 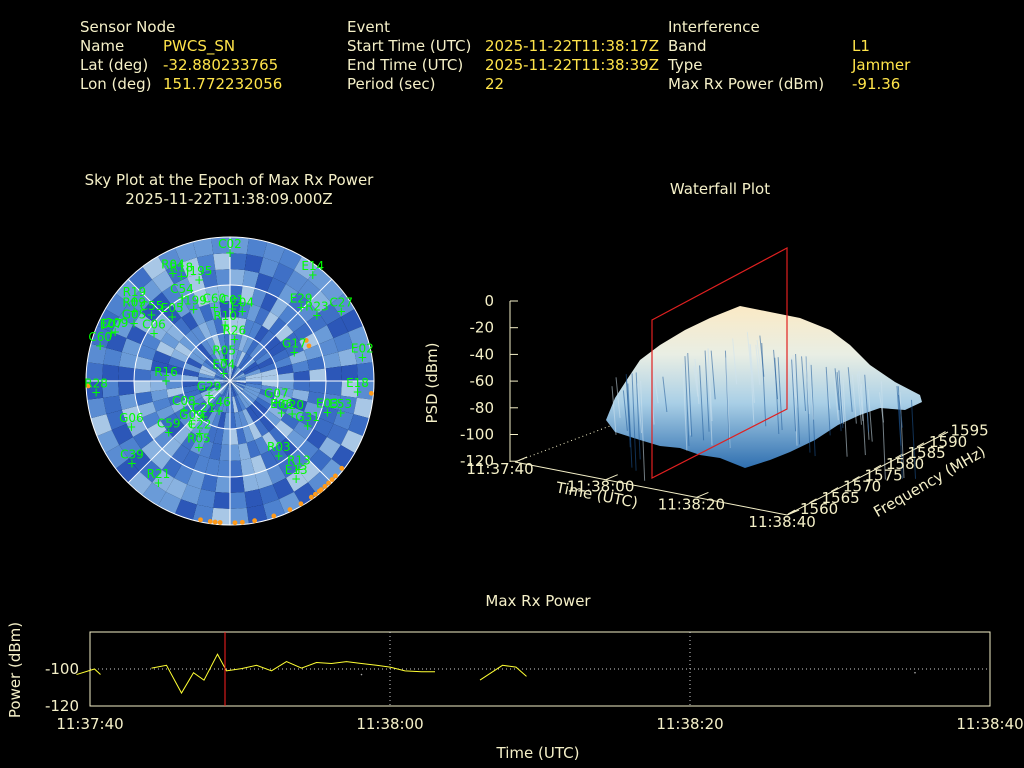 I want to click on wf-freq-tick-label: 1570, so click(x=862, y=487).